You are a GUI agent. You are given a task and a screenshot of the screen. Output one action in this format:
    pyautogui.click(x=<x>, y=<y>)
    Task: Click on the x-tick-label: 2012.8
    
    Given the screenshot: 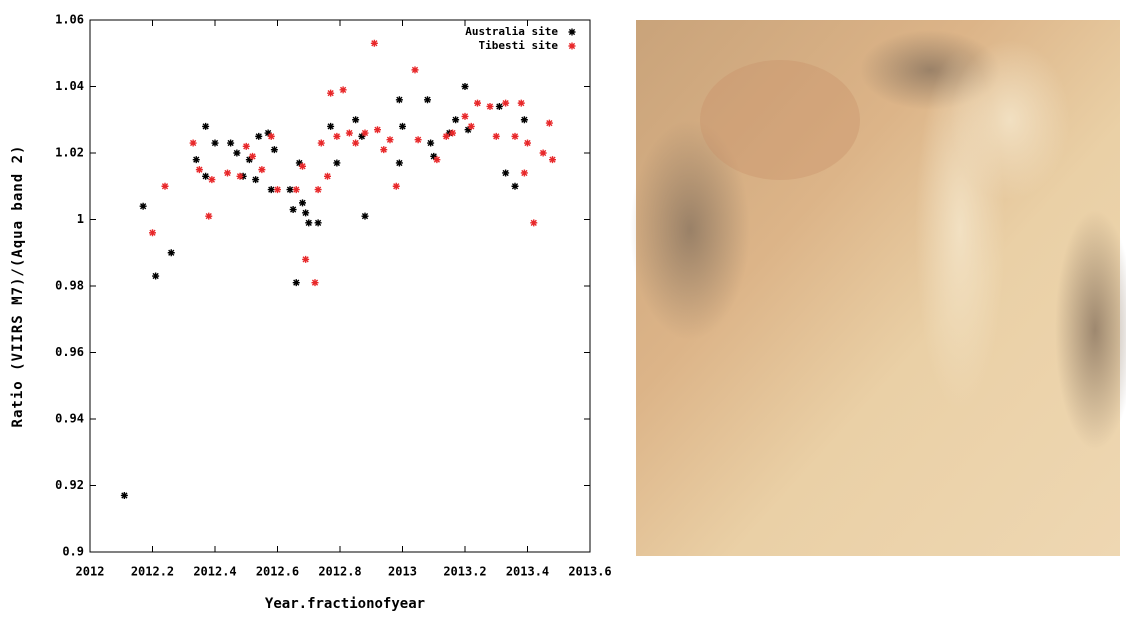 What is the action you would take?
    pyautogui.click(x=339, y=572)
    